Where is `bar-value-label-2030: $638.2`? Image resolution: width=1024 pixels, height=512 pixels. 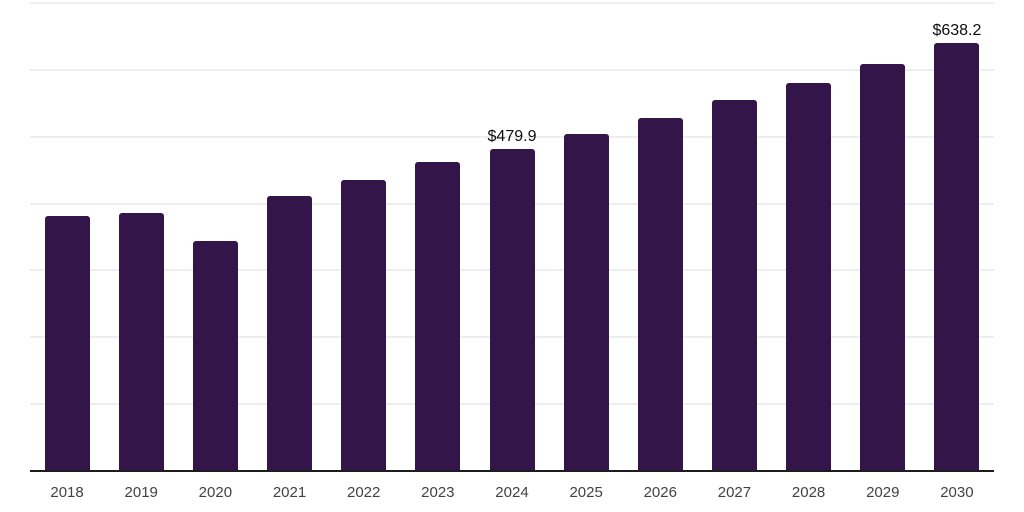 bar-value-label-2030: $638.2 is located at coordinates (957, 31).